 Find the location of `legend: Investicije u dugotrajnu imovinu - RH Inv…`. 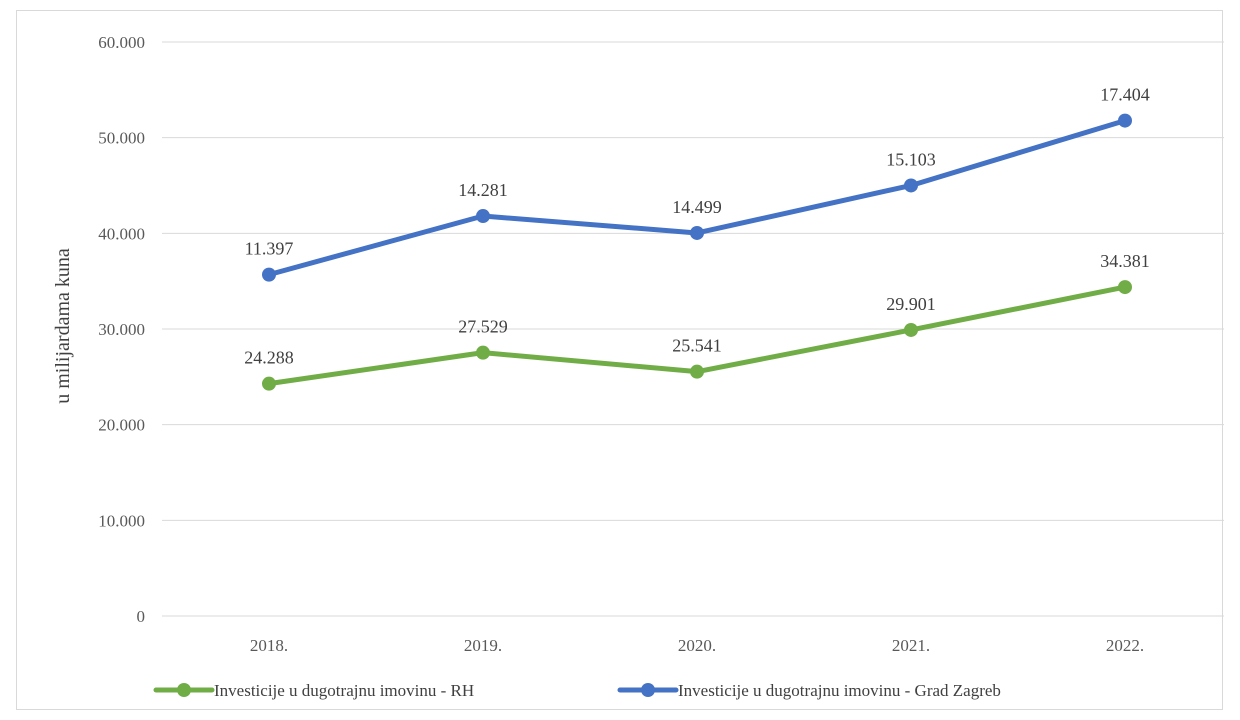

legend: Investicije u dugotrajnu imovinu - RH Inv… is located at coordinates (577, 690).